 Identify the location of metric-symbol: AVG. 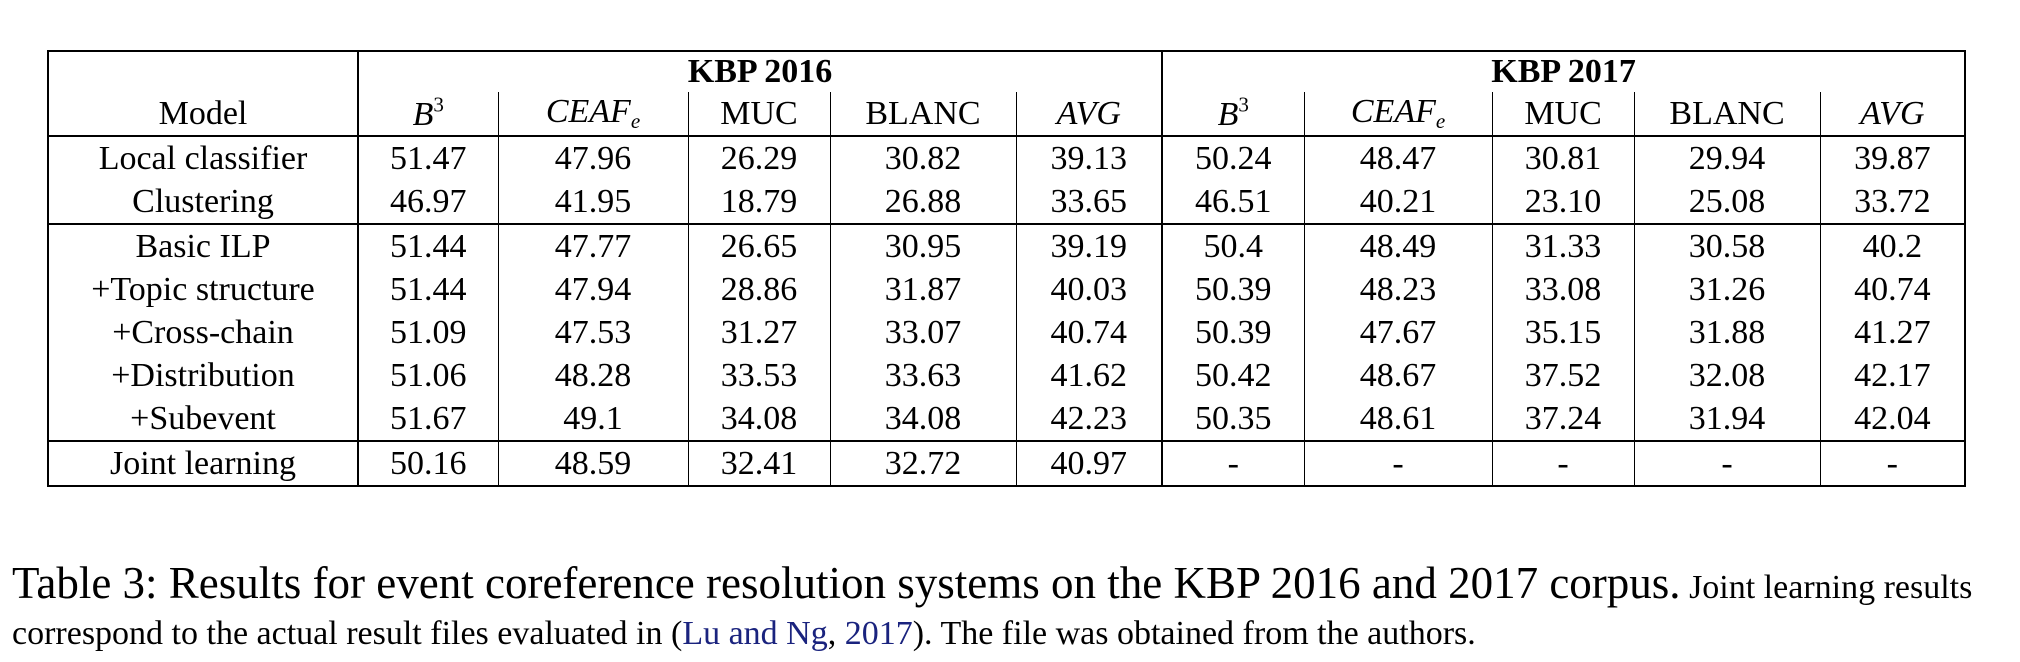
(1892, 113).